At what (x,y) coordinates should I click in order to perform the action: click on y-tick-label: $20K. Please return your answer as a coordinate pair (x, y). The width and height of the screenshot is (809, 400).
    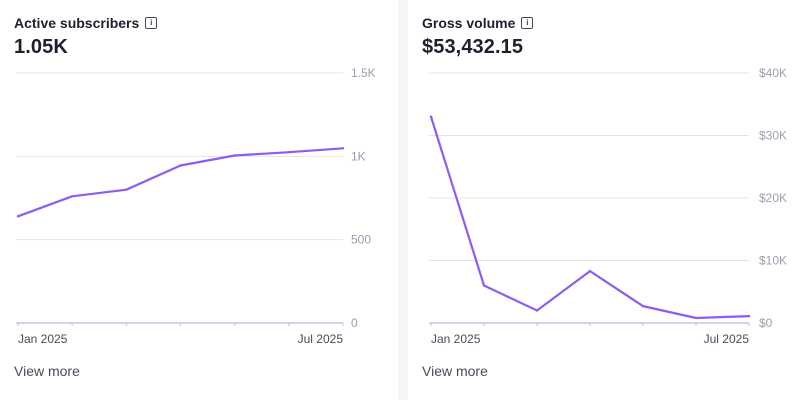
    Looking at the image, I should click on (773, 198).